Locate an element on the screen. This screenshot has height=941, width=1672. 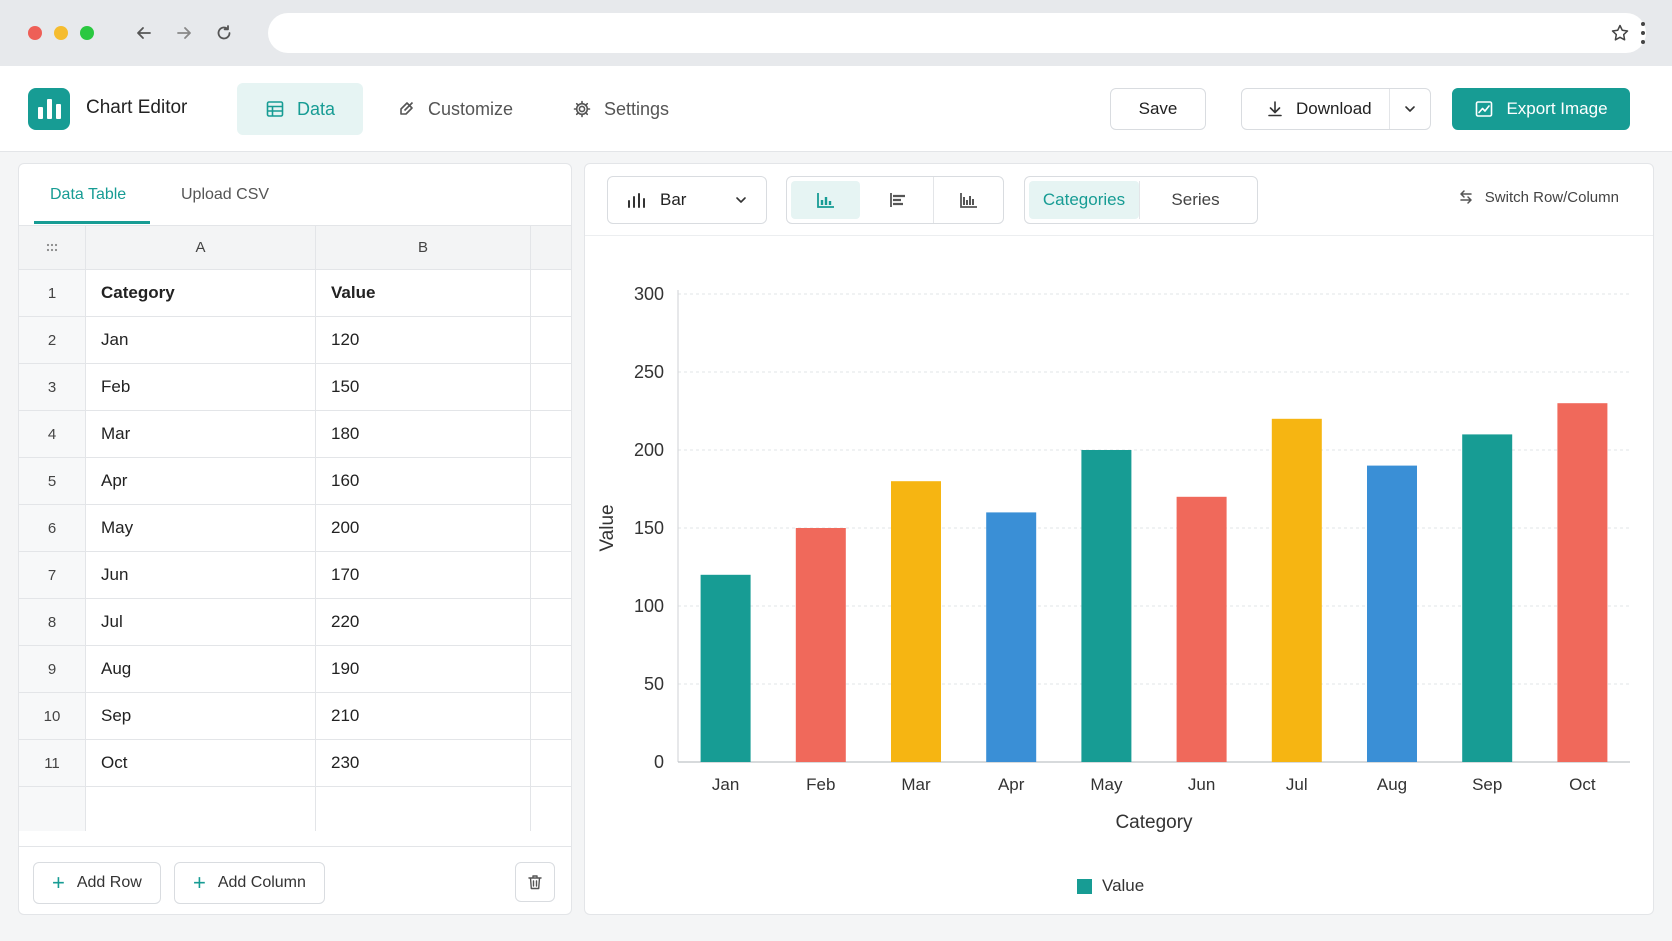
row-index: 5 is located at coordinates (52, 481).